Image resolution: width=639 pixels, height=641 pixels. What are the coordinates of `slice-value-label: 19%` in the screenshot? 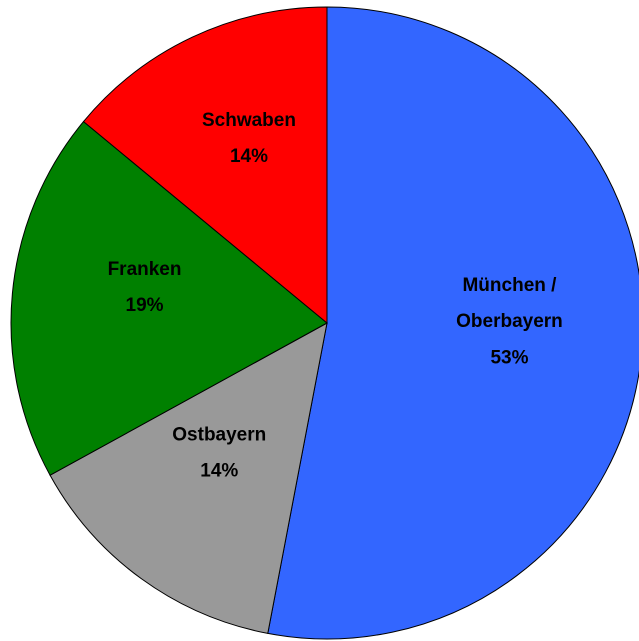 It's located at (145, 305).